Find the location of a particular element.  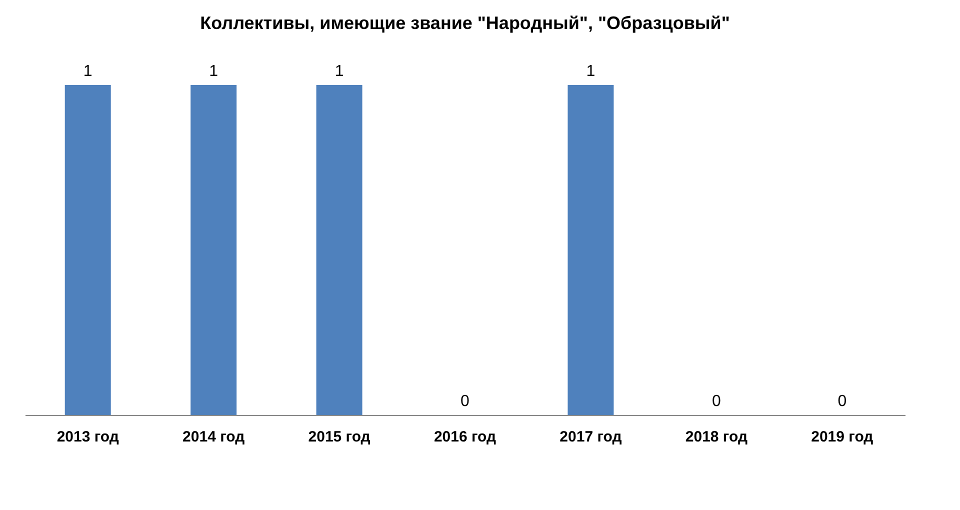

x-tick-label: 2016 год is located at coordinates (465, 437).